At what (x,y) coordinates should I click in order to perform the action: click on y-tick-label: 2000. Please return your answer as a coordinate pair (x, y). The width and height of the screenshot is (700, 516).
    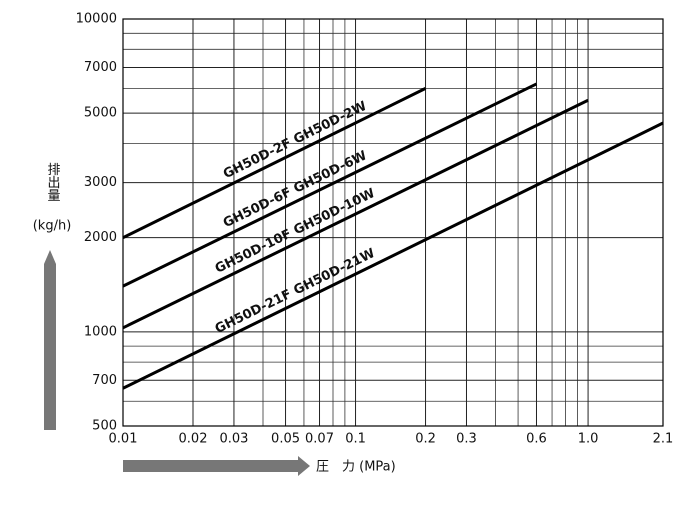
    Looking at the image, I should click on (100, 237).